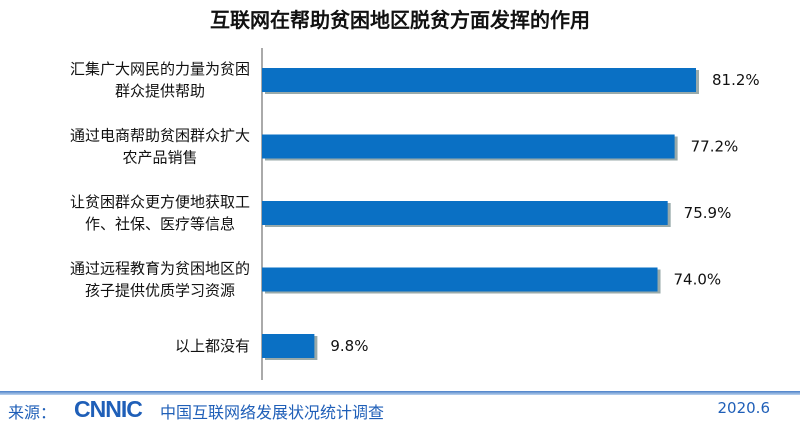 The image size is (800, 431). I want to click on value-label: 75.9%, so click(708, 213).